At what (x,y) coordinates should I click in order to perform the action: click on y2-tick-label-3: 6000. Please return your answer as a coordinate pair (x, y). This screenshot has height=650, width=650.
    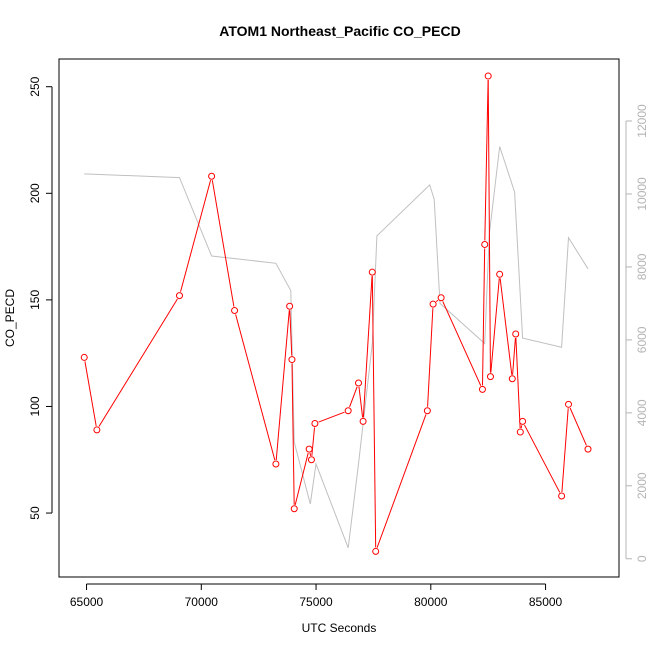
    Looking at the image, I should click on (642, 339).